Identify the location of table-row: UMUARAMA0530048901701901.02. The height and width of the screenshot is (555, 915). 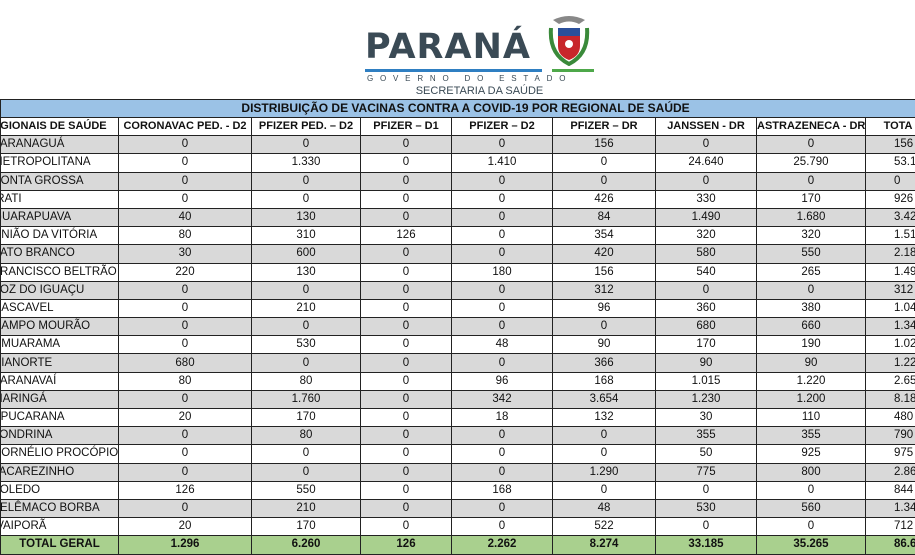
(457, 345).